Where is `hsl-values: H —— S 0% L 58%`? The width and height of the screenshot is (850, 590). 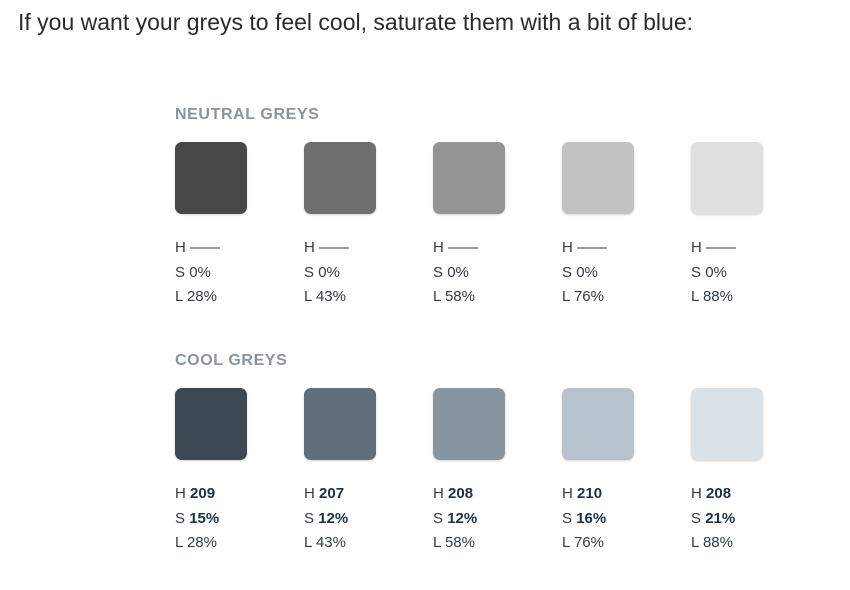 hsl-values: H —— S 0% L 58% is located at coordinates (473, 273).